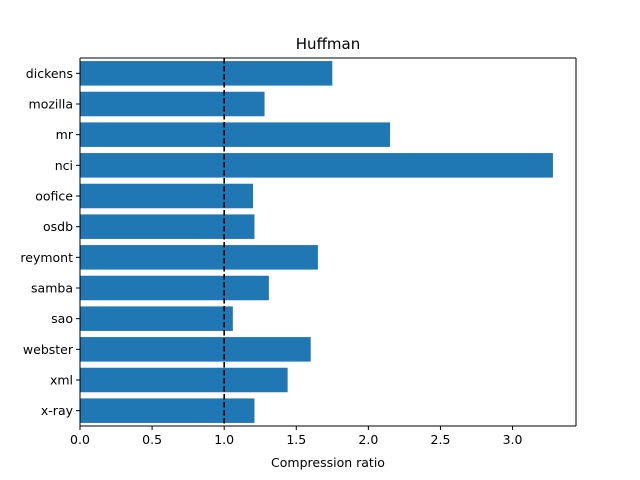 The width and height of the screenshot is (640, 480). What do you see at coordinates (195, 349) in the screenshot?
I see `bar-webster` at bounding box center [195, 349].